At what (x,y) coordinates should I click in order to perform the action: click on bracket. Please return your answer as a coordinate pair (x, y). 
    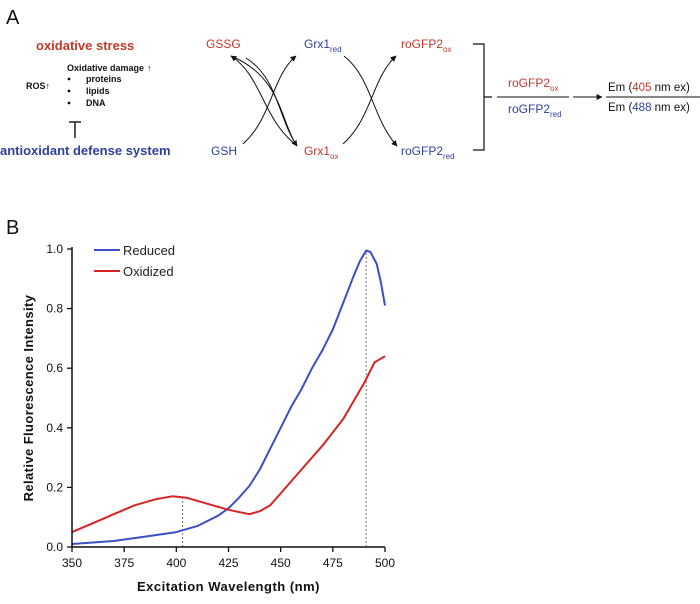
    Looking at the image, I should click on (482, 97).